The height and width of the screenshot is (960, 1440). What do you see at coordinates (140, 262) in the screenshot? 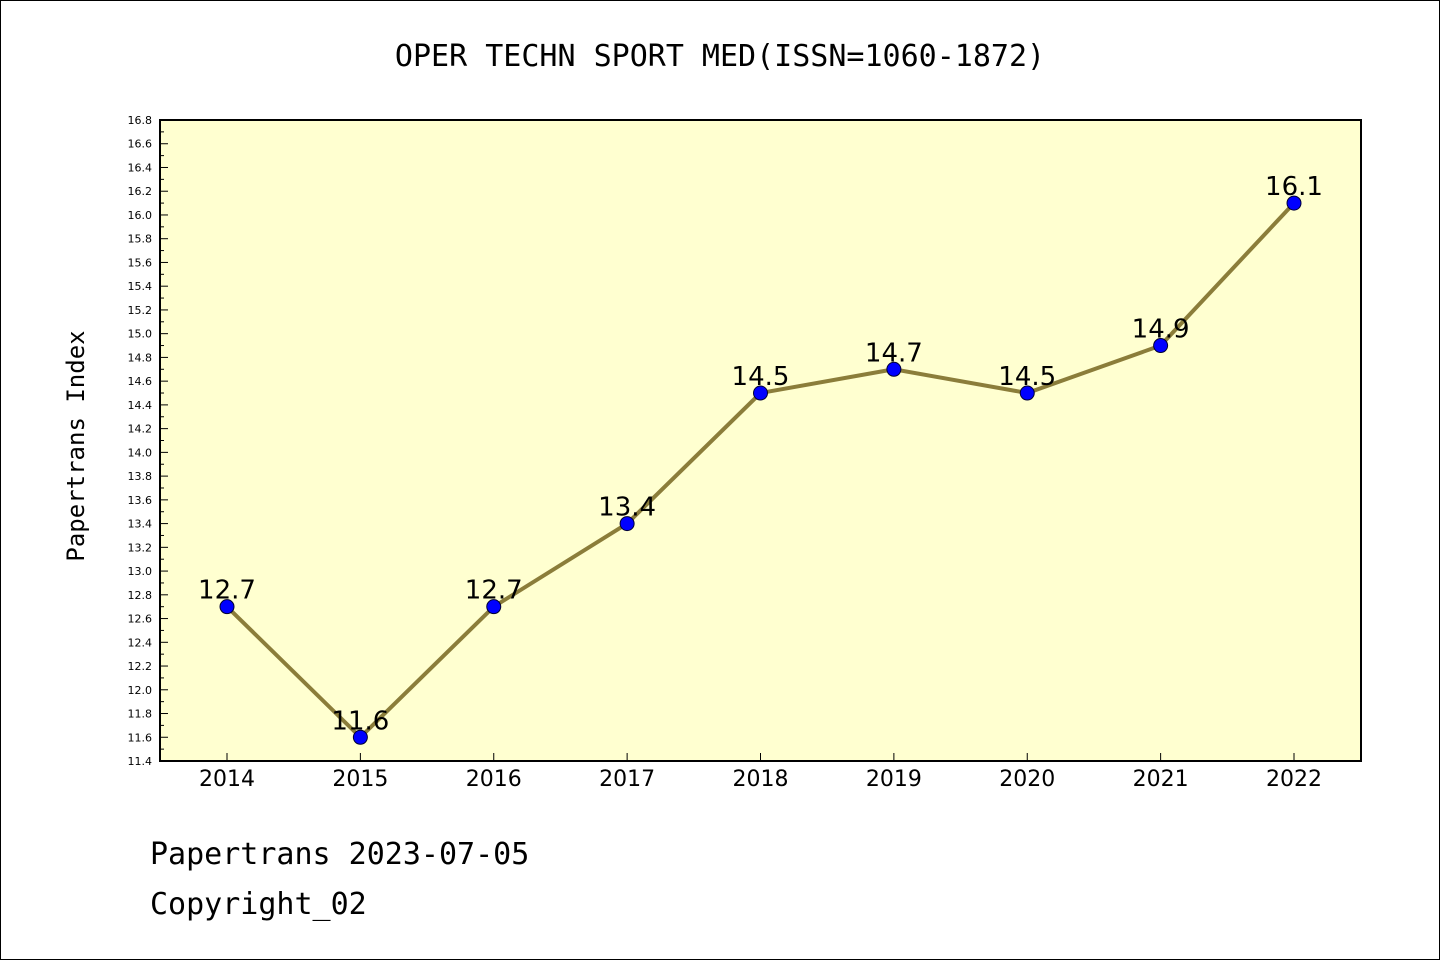
I see `y-tick-label: 15.6` at bounding box center [140, 262].